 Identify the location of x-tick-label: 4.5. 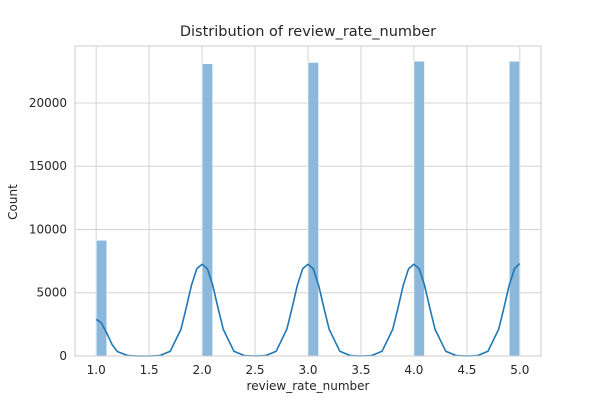
(466, 370).